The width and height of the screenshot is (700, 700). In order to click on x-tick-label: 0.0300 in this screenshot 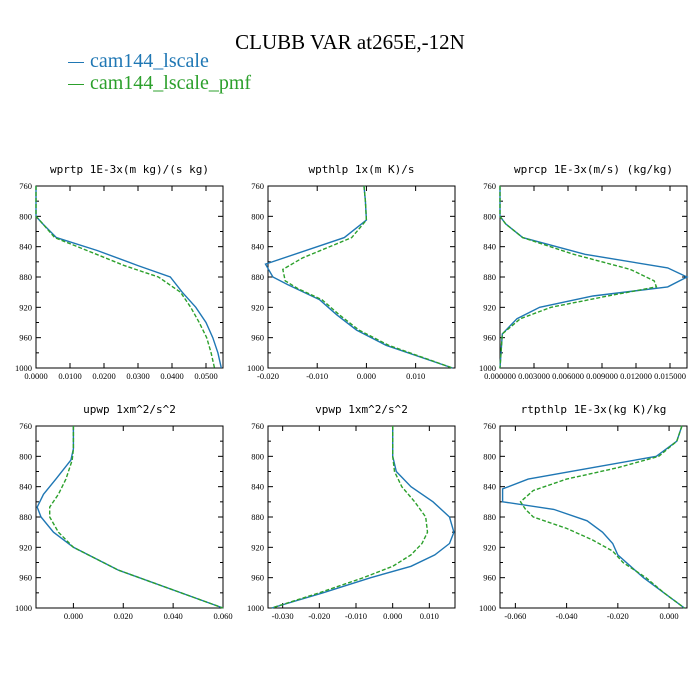, I will do `click(137, 376)`.